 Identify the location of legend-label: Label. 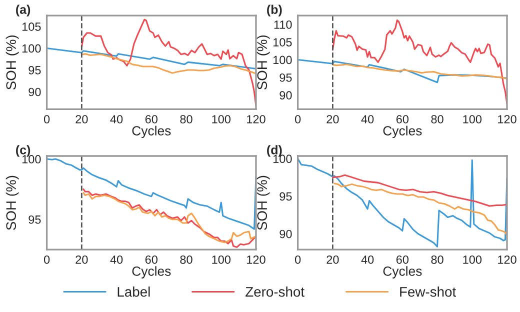
(134, 291).